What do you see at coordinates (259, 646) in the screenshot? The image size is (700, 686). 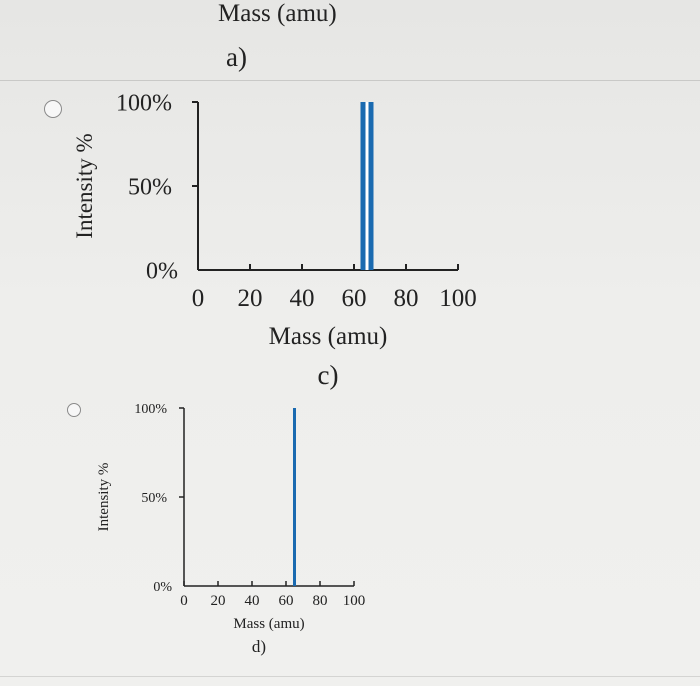 I see `option-label: d)` at bounding box center [259, 646].